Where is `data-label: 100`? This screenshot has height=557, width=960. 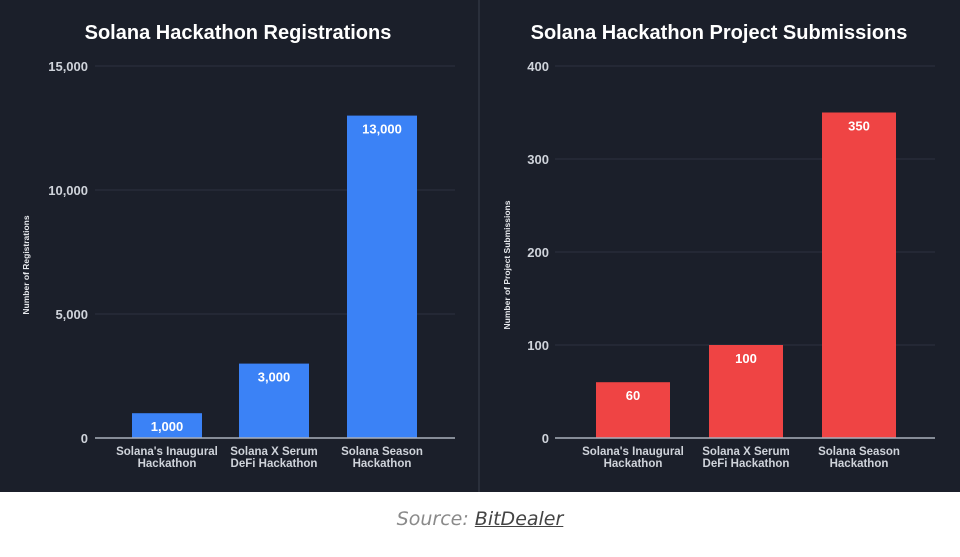 data-label: 100 is located at coordinates (746, 358).